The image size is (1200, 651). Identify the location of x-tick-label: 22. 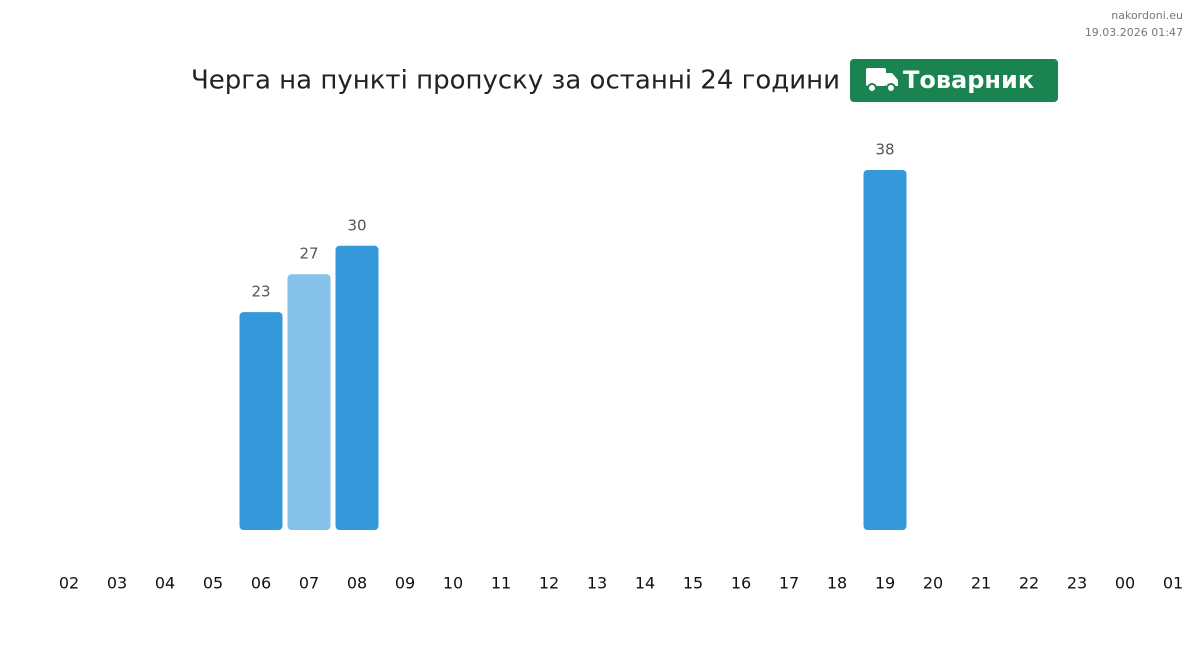
(1029, 583).